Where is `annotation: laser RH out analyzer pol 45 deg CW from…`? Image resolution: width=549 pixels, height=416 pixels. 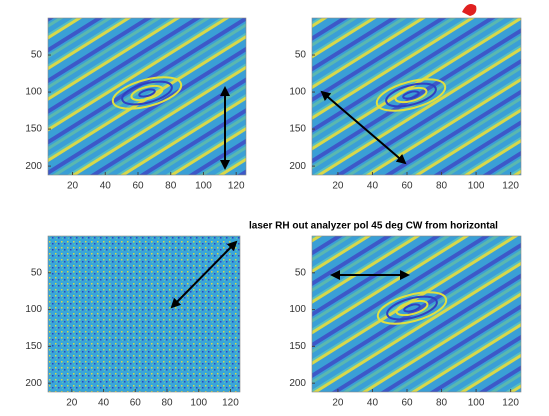
annotation: laser RH out analyzer pol 45 deg CW from… is located at coordinates (373, 226).